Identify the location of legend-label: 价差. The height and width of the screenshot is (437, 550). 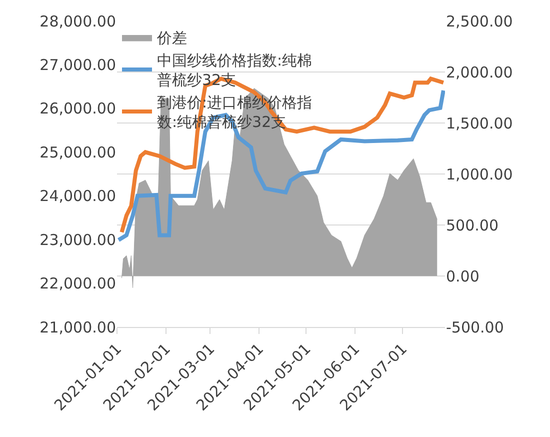
(171, 38).